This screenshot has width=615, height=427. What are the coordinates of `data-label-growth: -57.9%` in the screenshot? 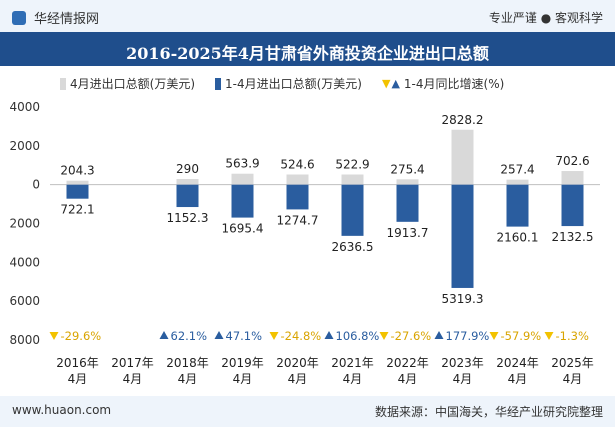 It's located at (521, 336).